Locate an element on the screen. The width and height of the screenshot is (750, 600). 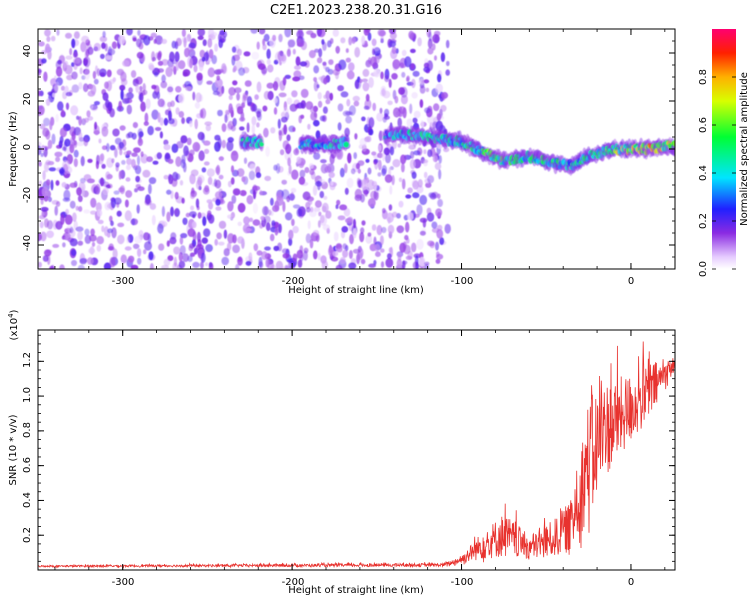
bottom-y-tick-label: 0.6 is located at coordinates (27, 465).